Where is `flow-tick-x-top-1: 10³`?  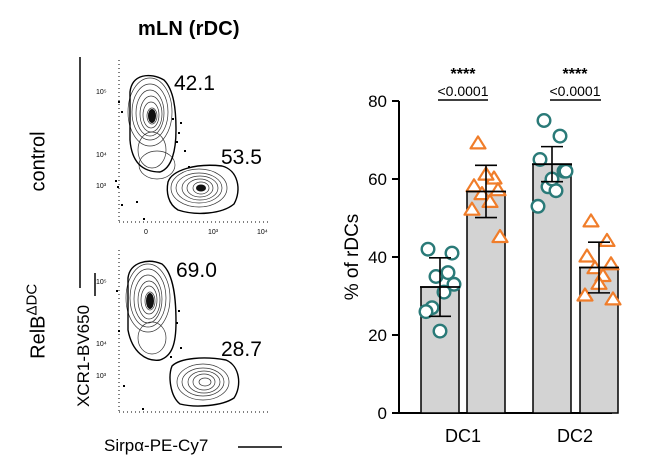
flow-tick-x-top-1: 10³ is located at coordinates (213, 232).